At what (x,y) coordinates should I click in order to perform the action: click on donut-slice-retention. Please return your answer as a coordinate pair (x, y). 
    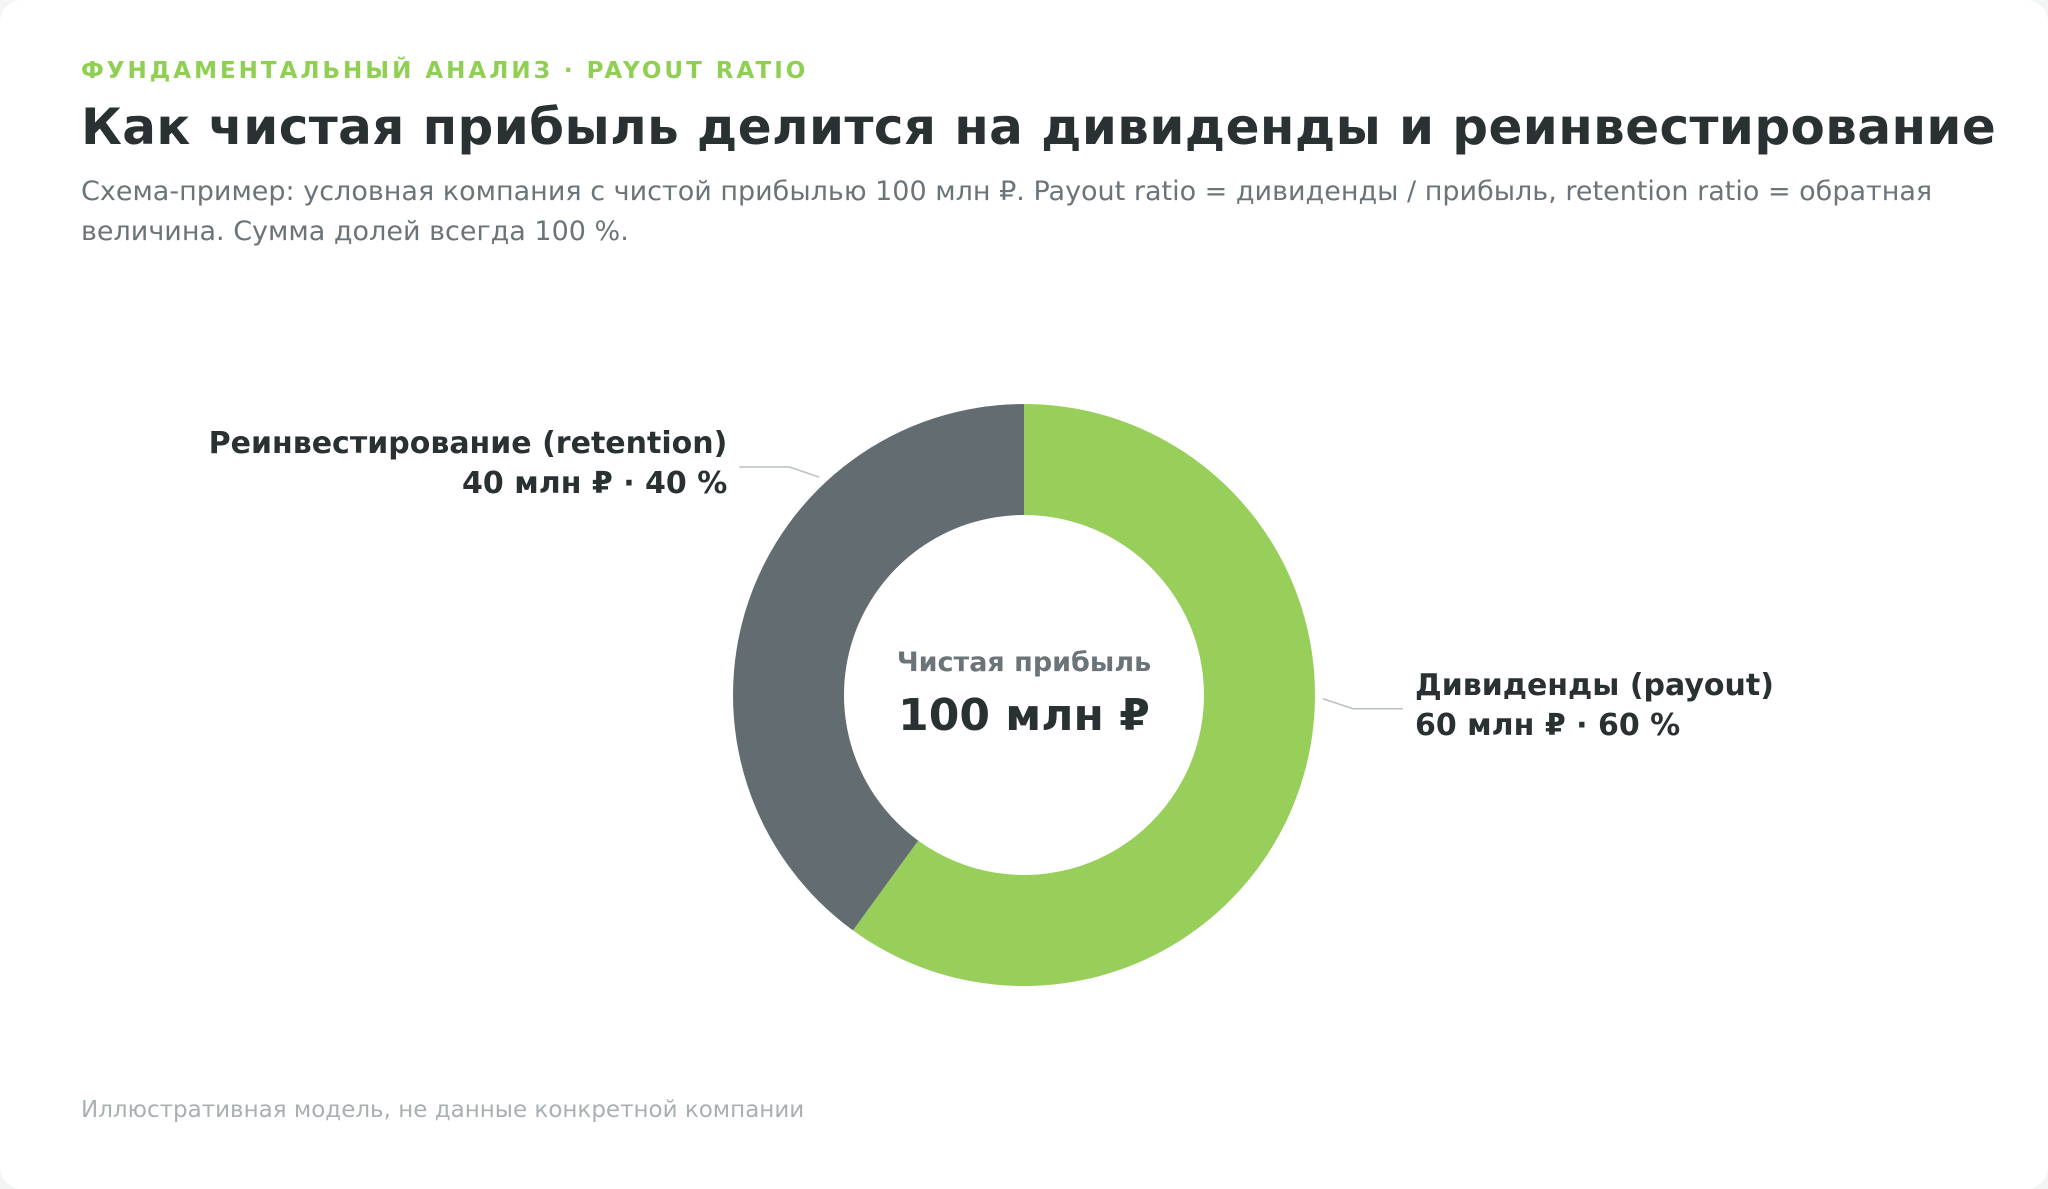
    Looking at the image, I should click on (878, 667).